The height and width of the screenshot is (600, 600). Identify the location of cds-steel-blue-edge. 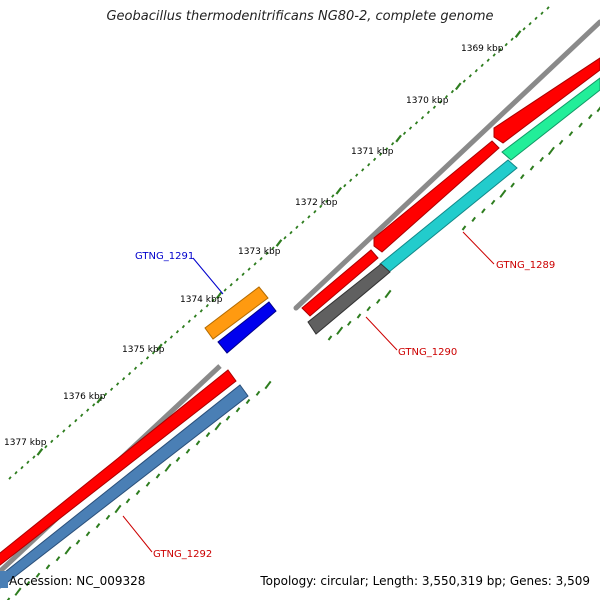
(4, 579).